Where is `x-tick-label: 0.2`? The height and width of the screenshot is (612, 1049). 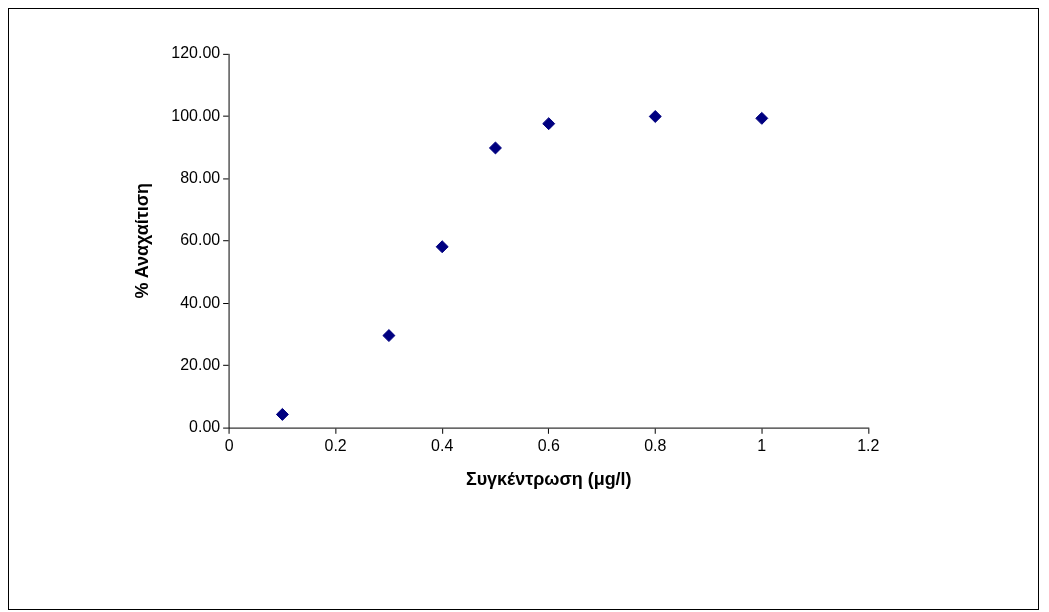
x-tick-label: 0.2 is located at coordinates (335, 445).